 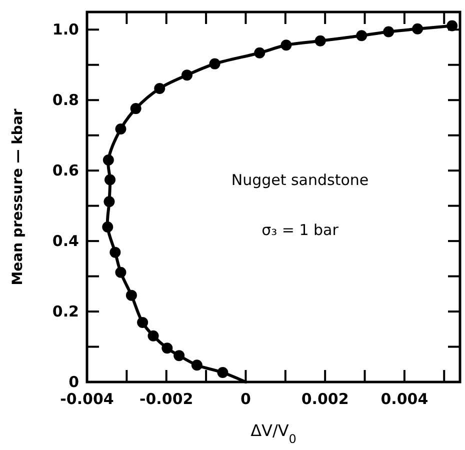 What do you see at coordinates (245, 399) in the screenshot?
I see `x-tick-label: 0` at bounding box center [245, 399].